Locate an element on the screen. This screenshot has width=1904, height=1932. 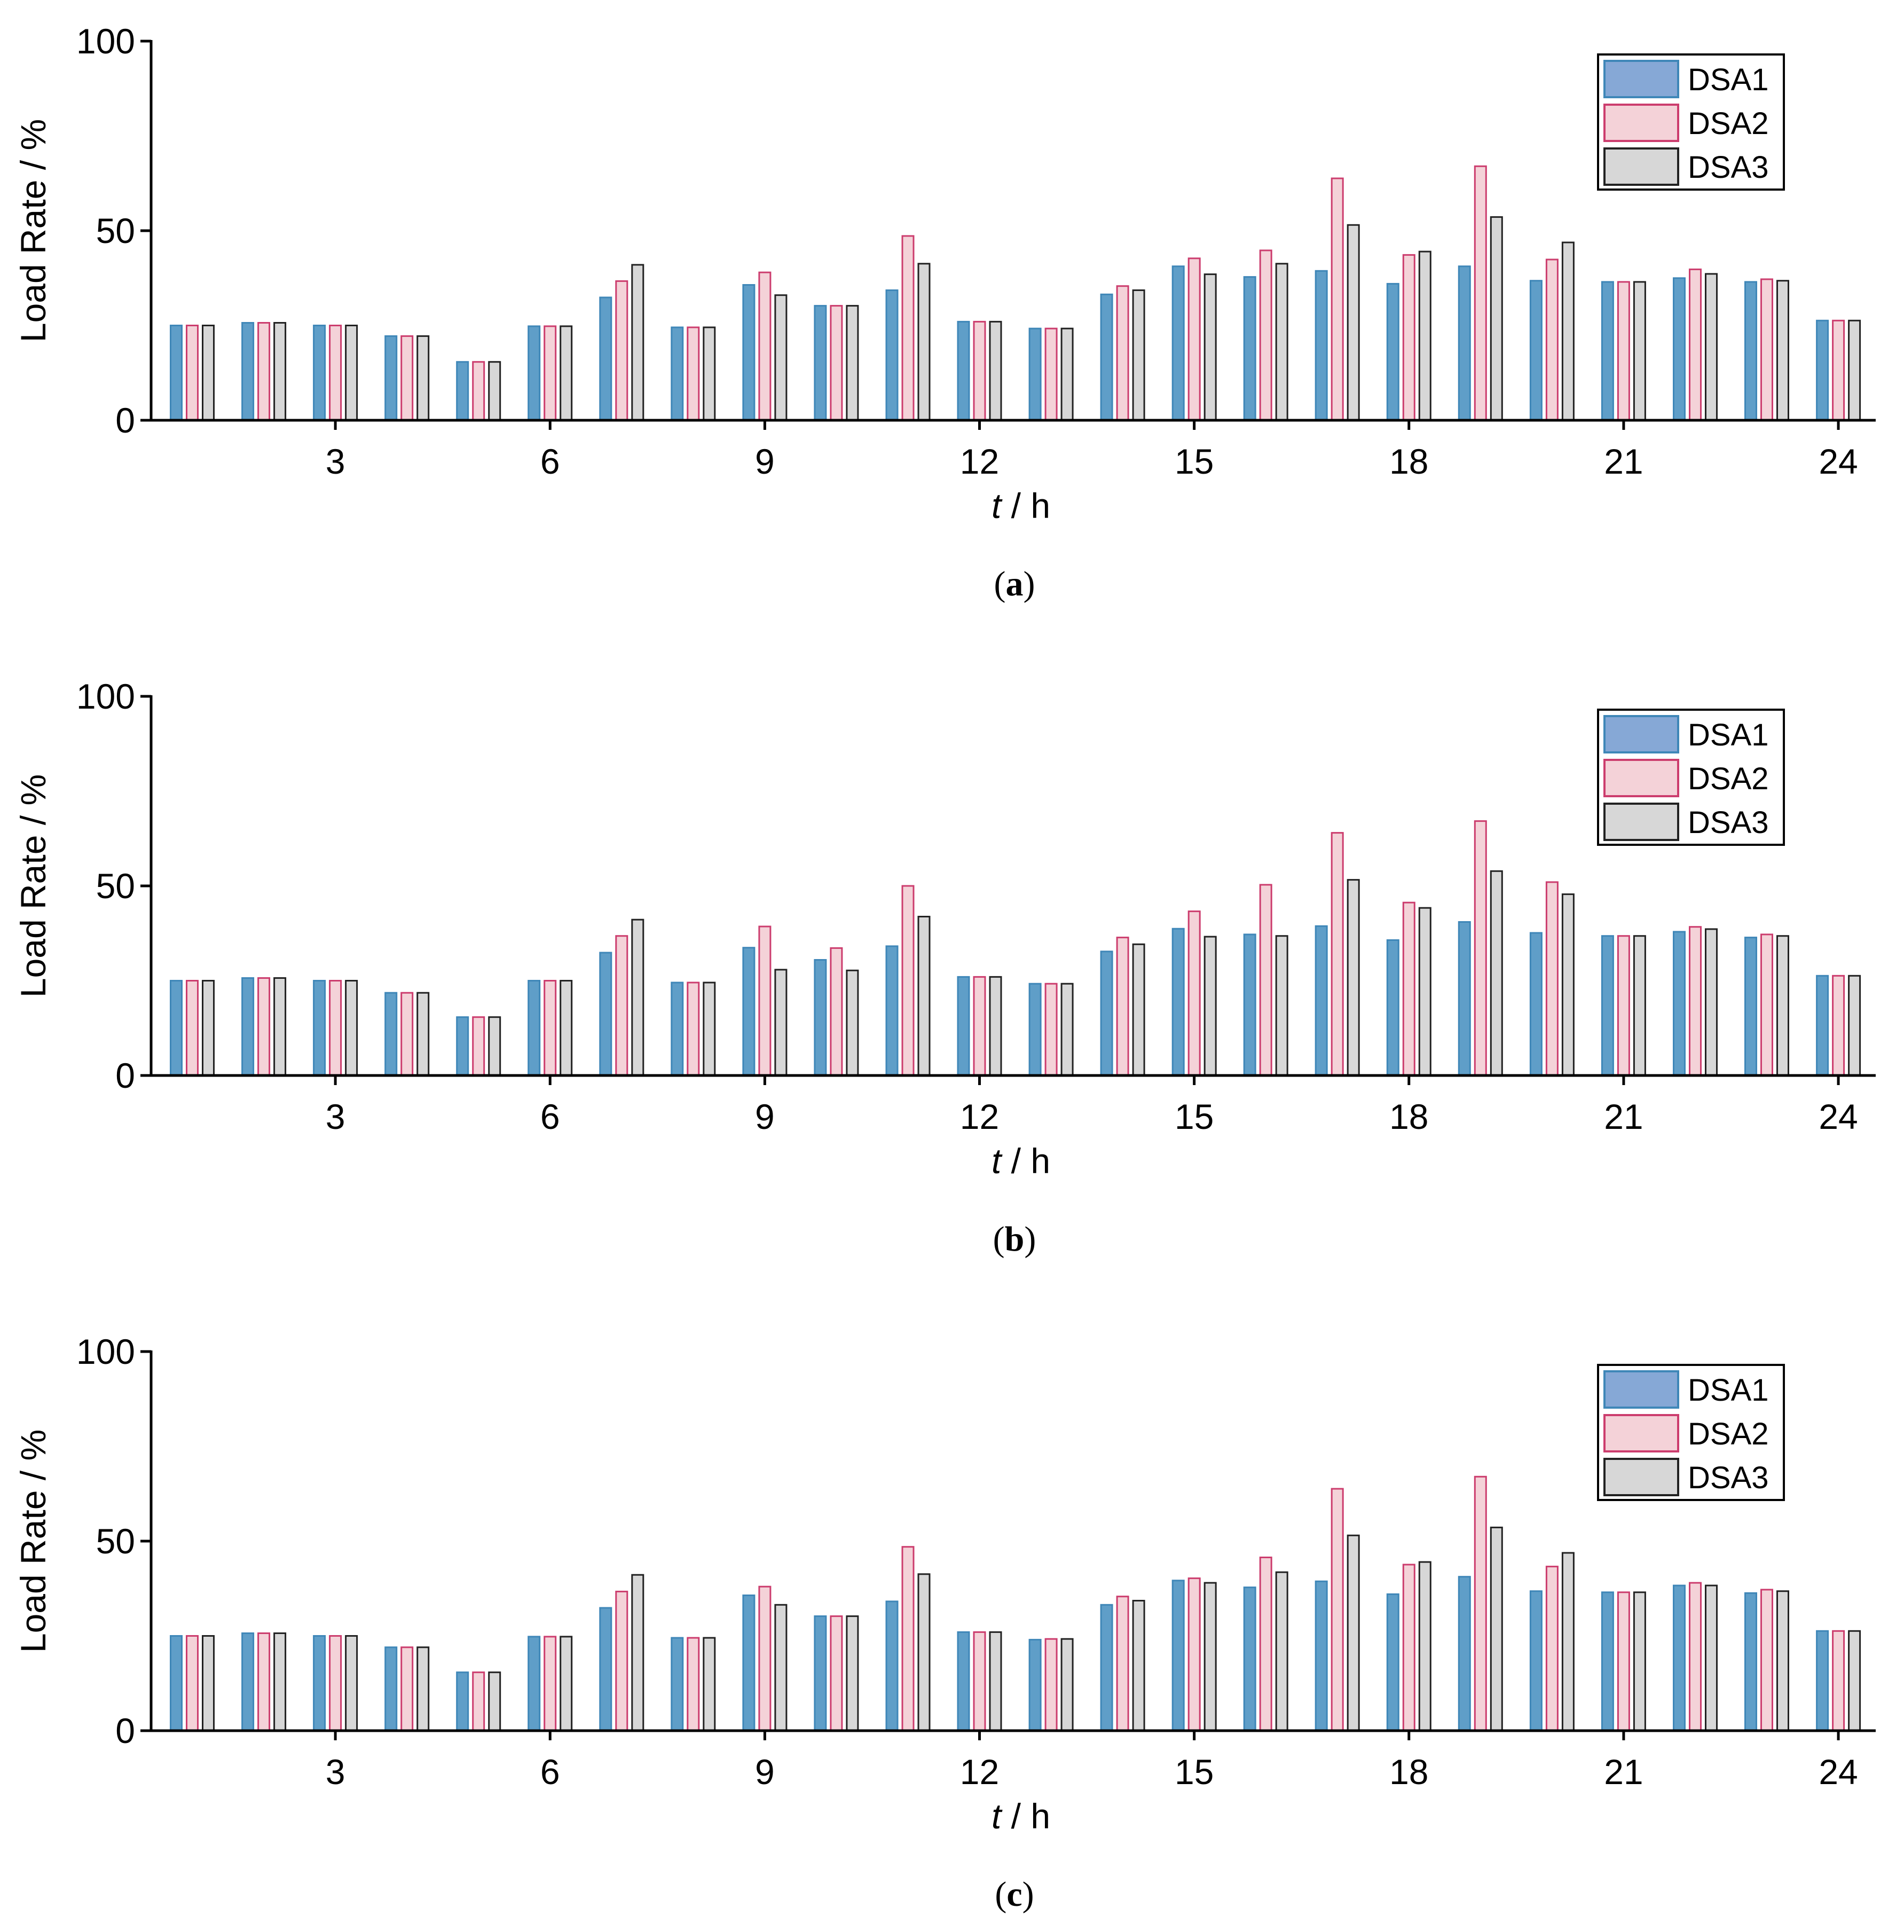
x-tick-label: 3 is located at coordinates (335, 1772).